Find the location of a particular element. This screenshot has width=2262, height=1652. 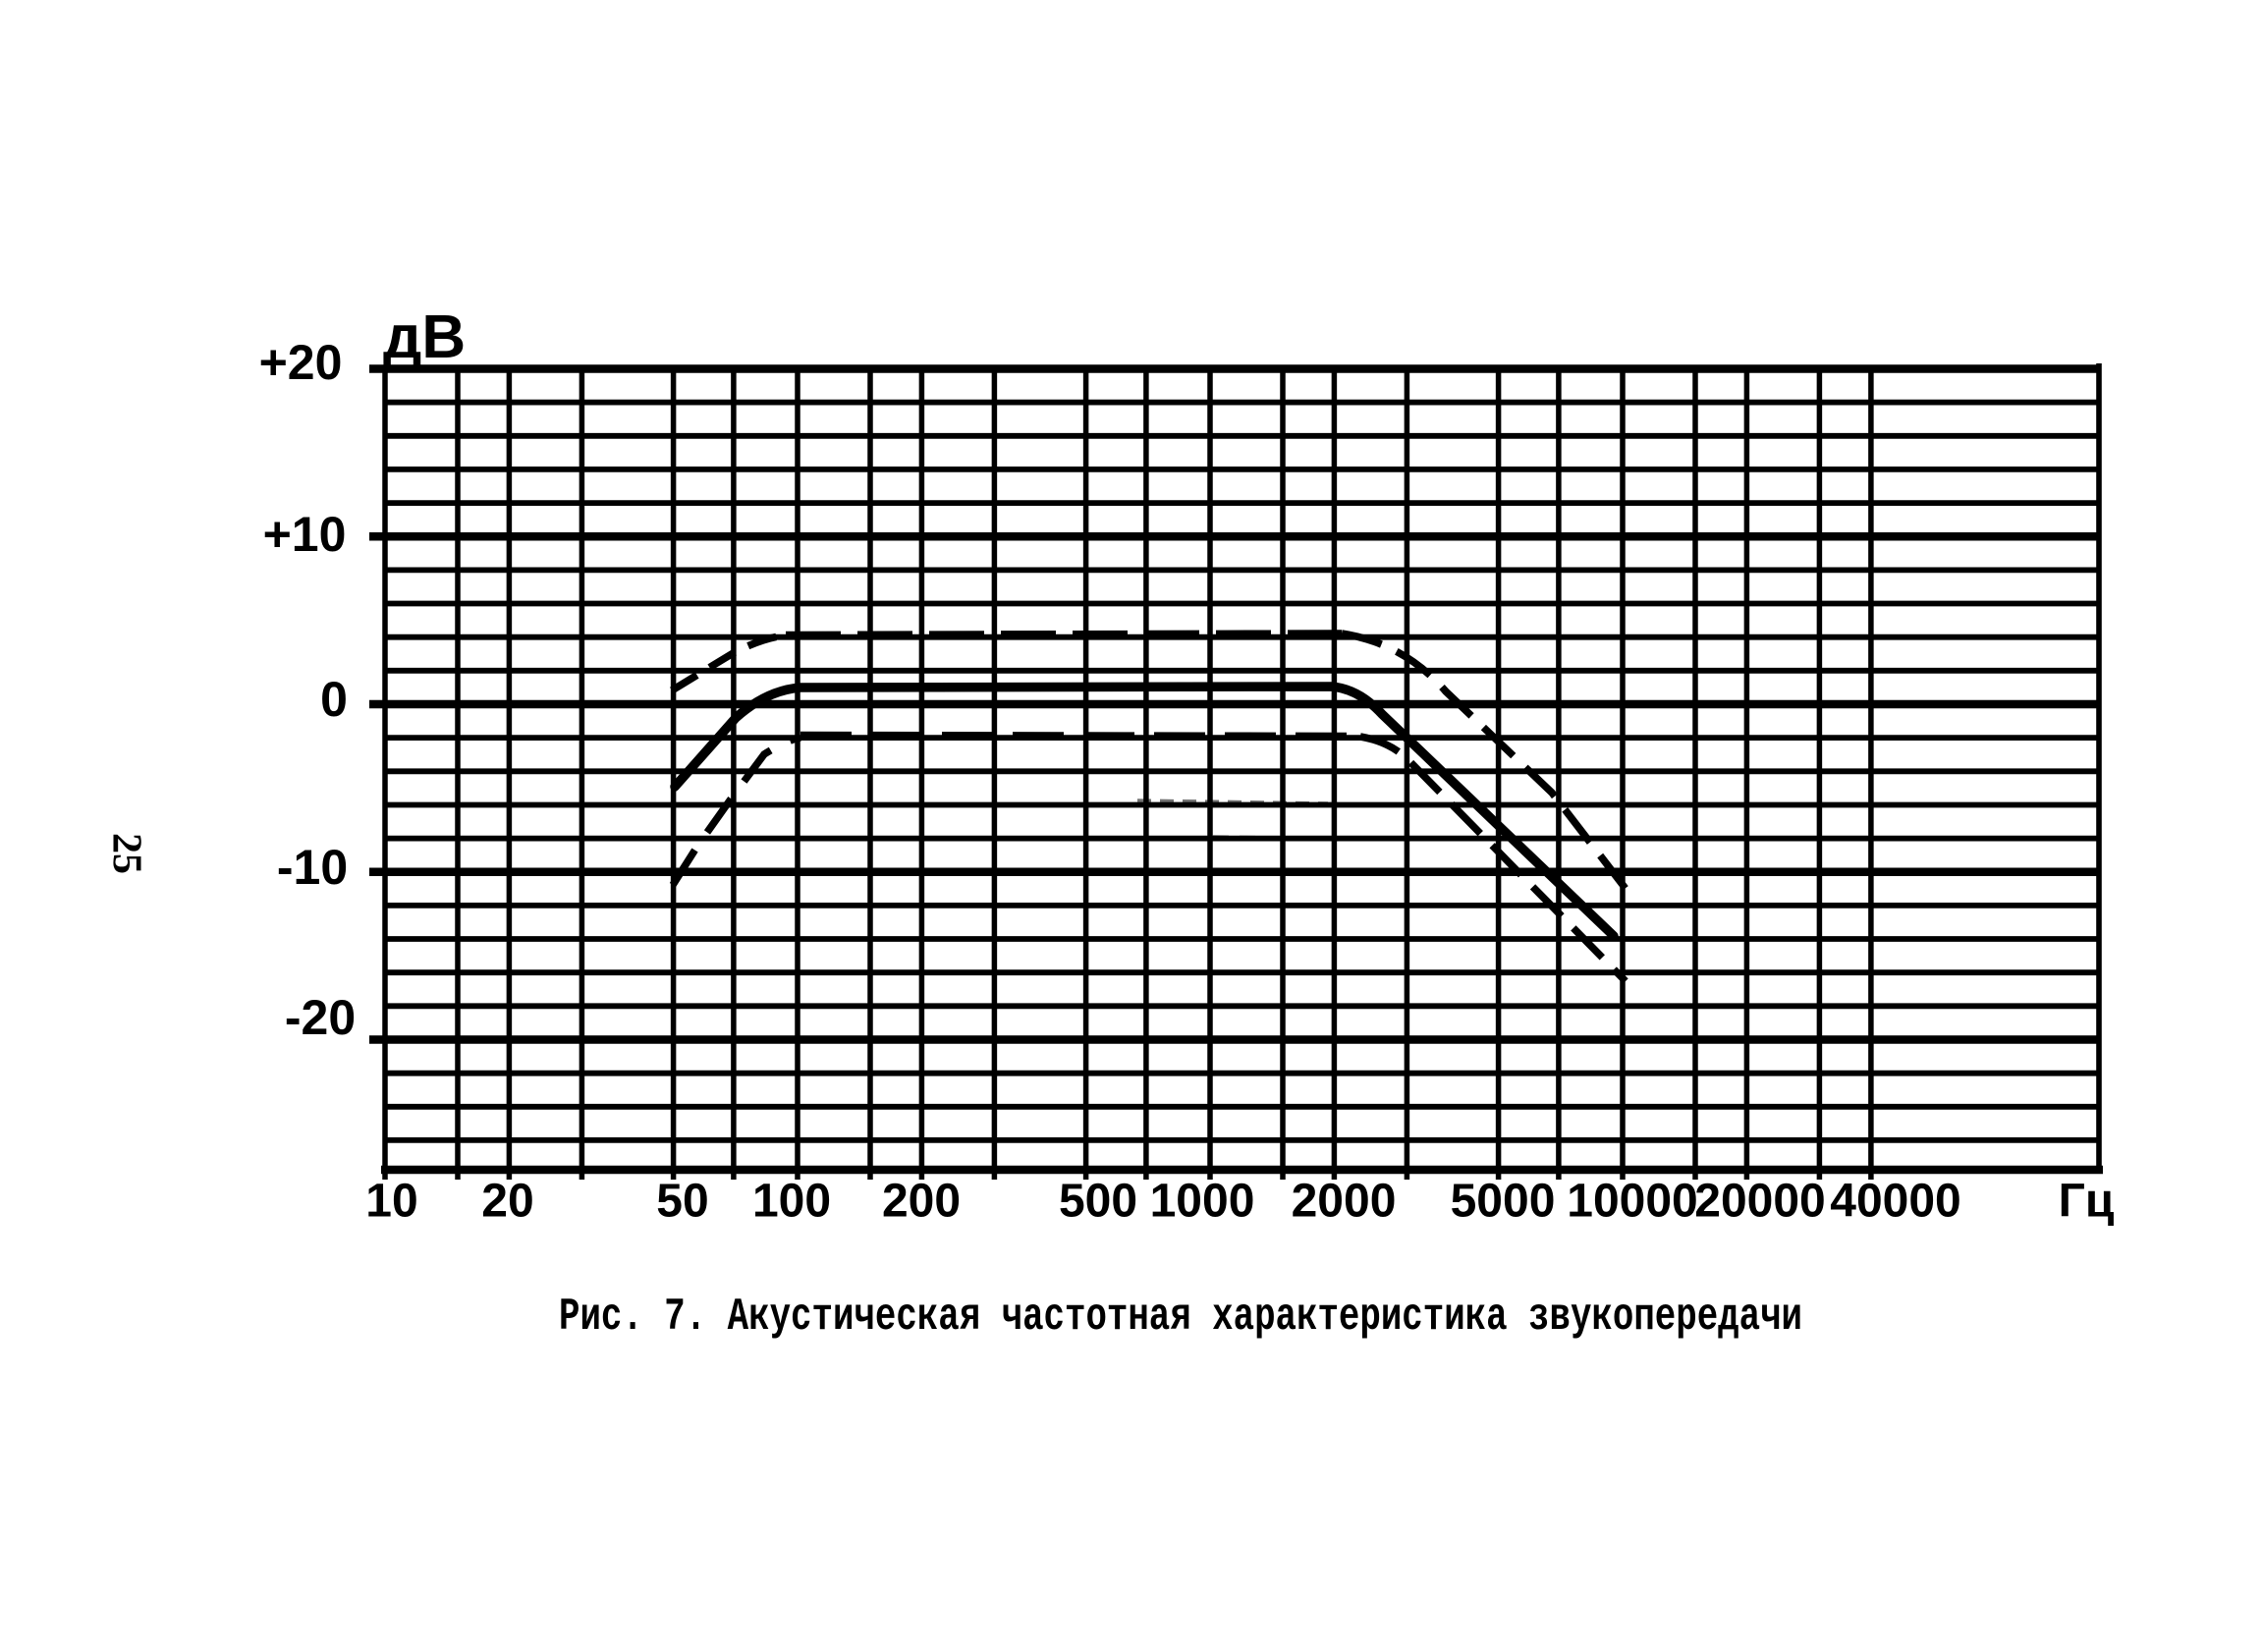

svg-text: 500 is located at coordinates (1098, 1202).